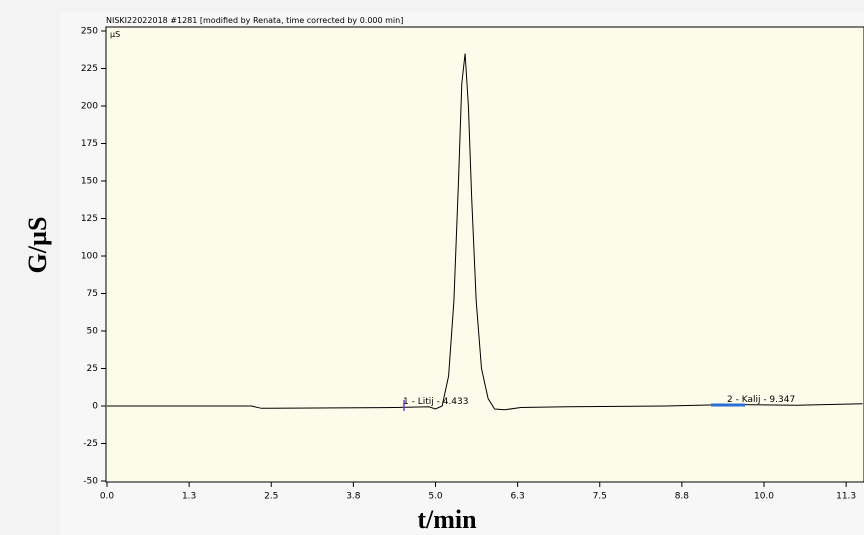 Image resolution: width=864 pixels, height=535 pixels. Describe the element at coordinates (92, 369) in the screenshot. I see `y-tick-label: 25` at that location.